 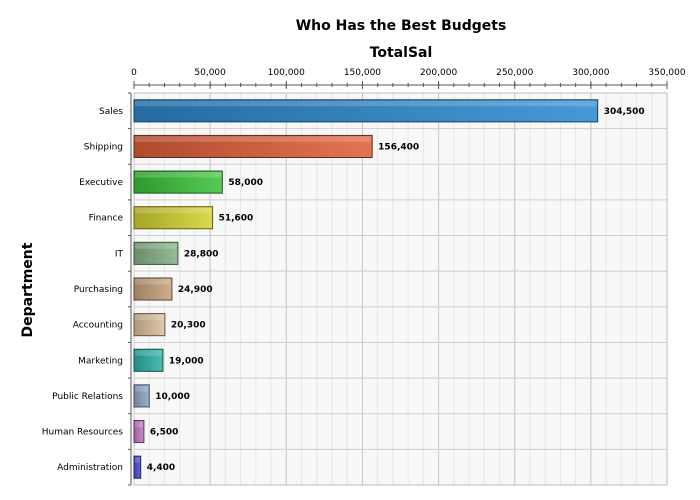 I want to click on category-label: Human Resources, so click(x=83, y=433).